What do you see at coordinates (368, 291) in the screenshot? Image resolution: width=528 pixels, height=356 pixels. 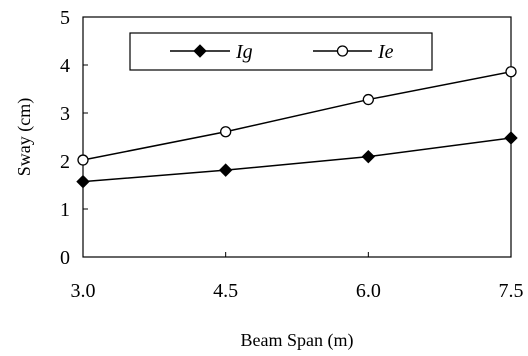 I see `x-tick-label: 6.0` at bounding box center [368, 291].